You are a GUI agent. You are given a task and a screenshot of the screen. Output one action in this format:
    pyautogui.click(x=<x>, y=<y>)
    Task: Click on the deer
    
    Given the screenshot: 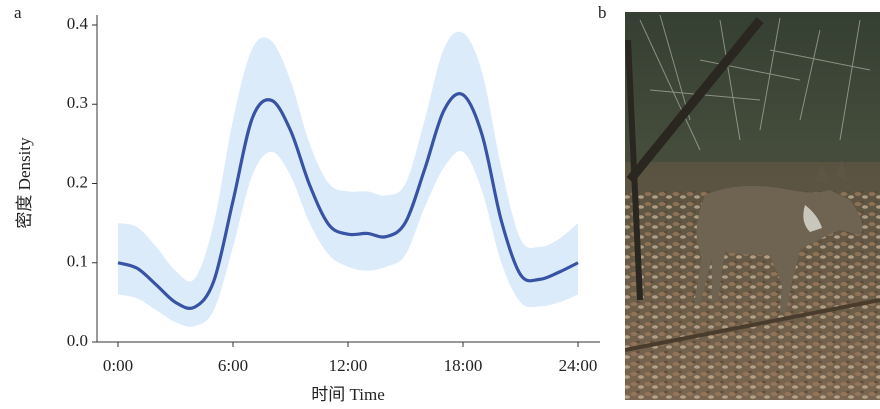 What is the action you would take?
    pyautogui.click(x=778, y=236)
    